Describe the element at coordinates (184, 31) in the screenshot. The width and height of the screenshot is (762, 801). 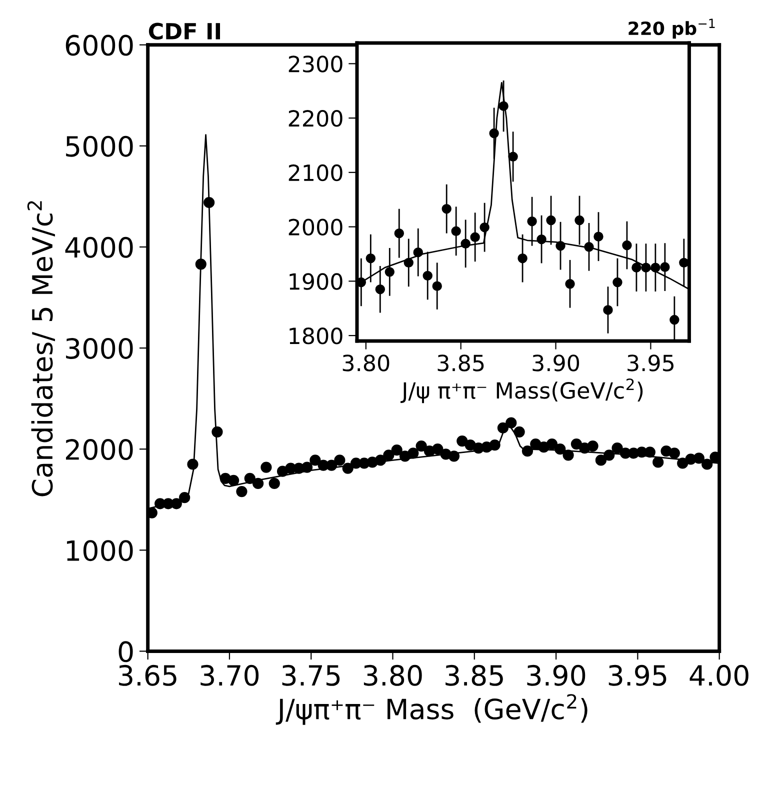
I see `chart-title: CDF II` at that location.